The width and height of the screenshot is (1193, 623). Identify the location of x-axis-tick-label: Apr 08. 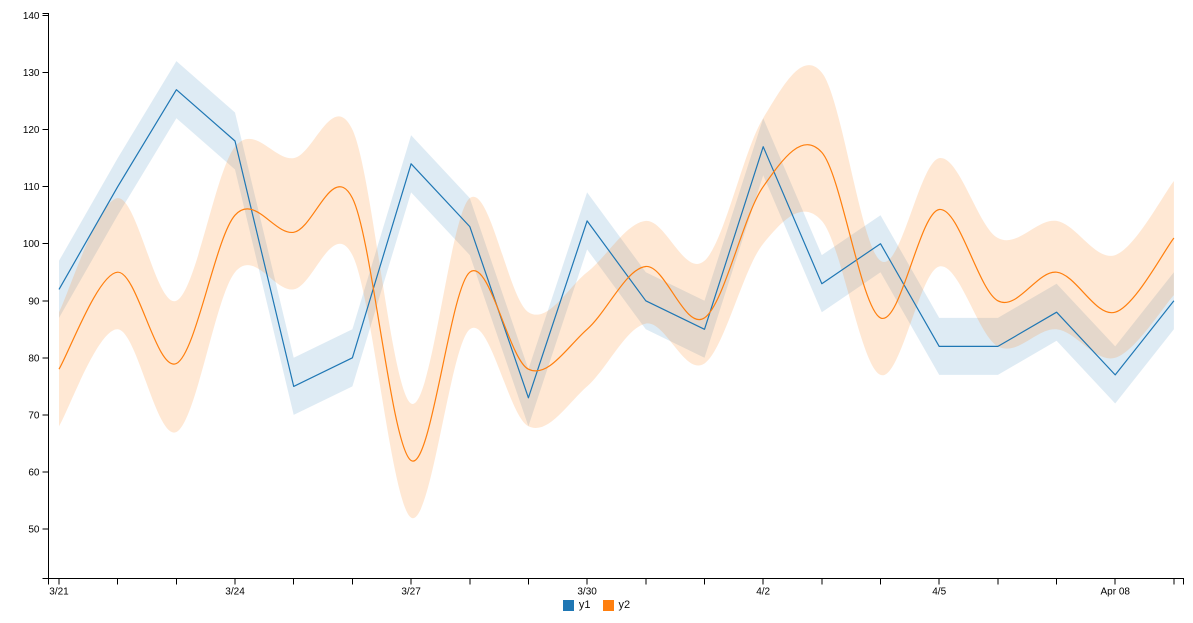
(1116, 592).